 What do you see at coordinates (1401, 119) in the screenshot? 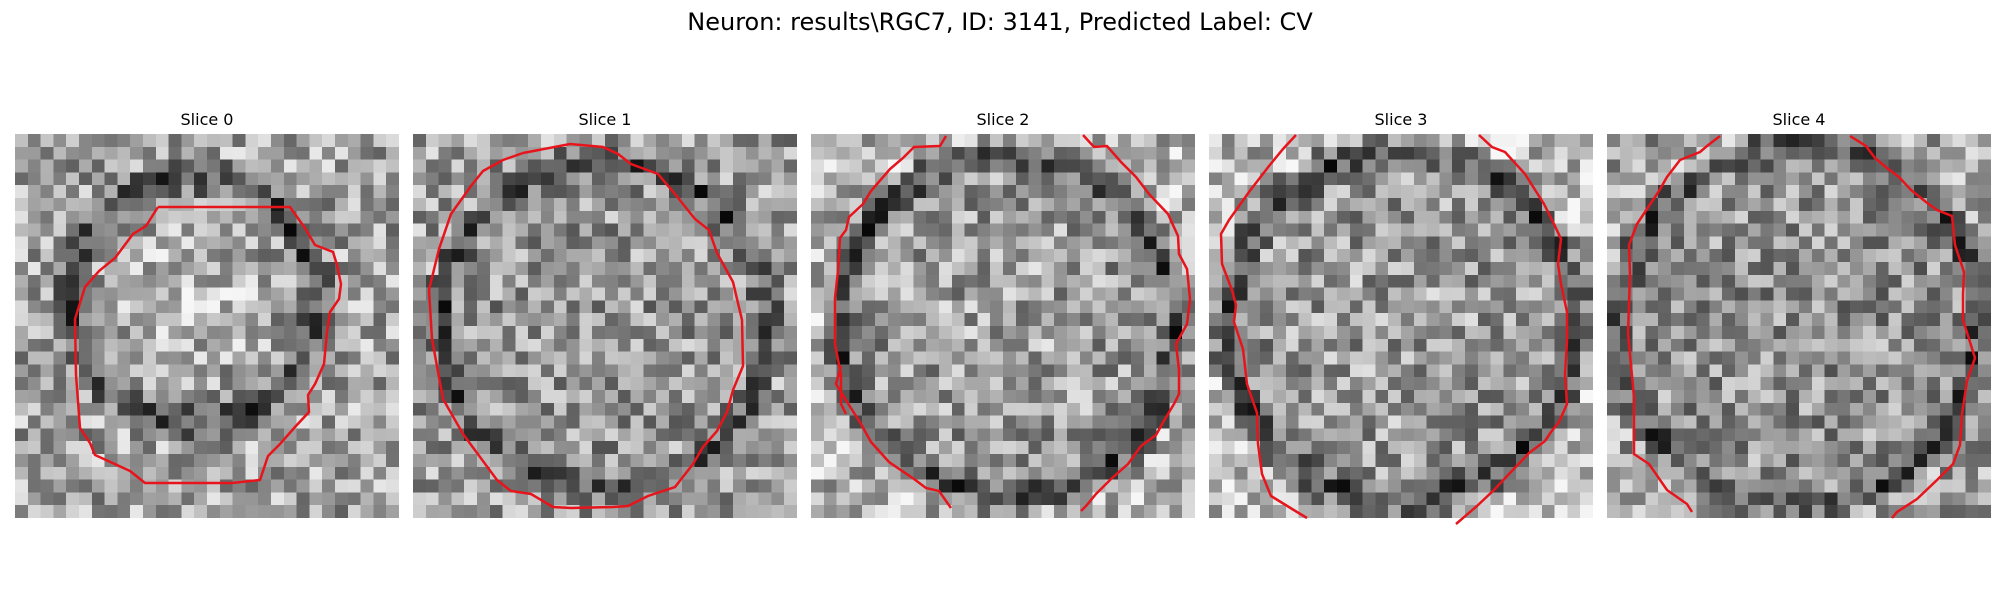
I see `slice-title-3: Slice 3` at bounding box center [1401, 119].